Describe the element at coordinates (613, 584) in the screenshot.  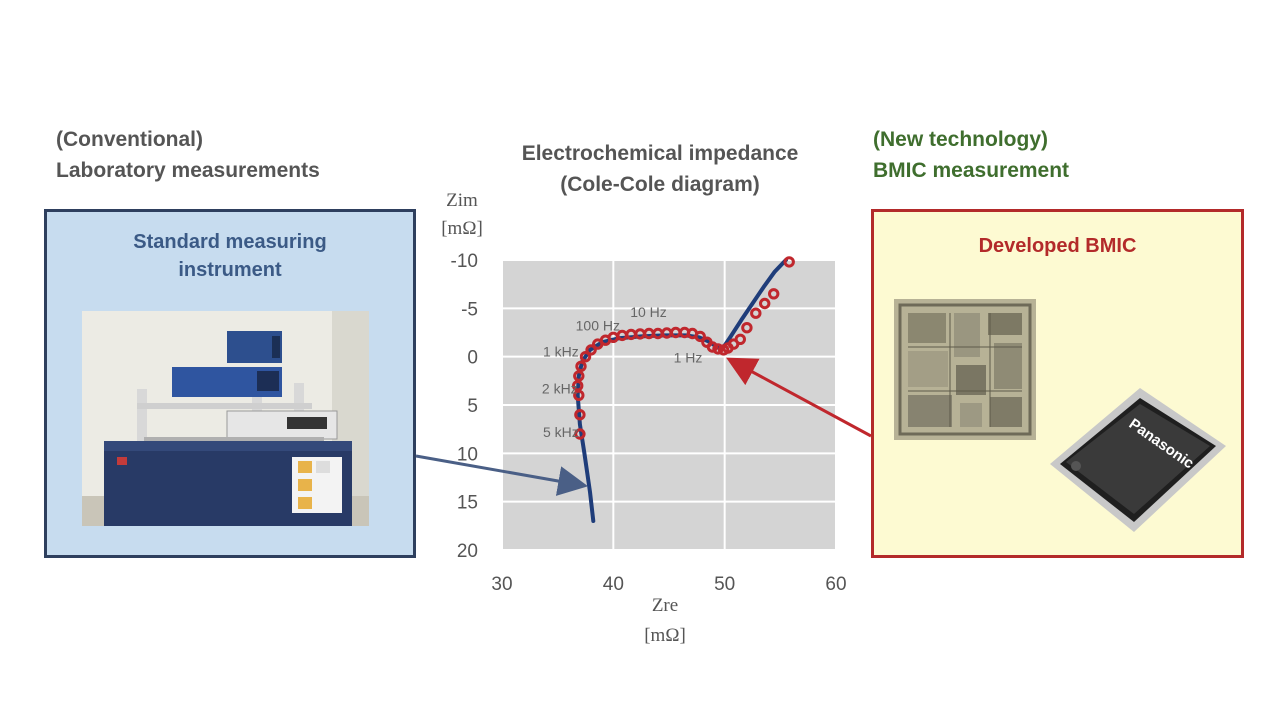
I see `x-tick-label: 40` at that location.